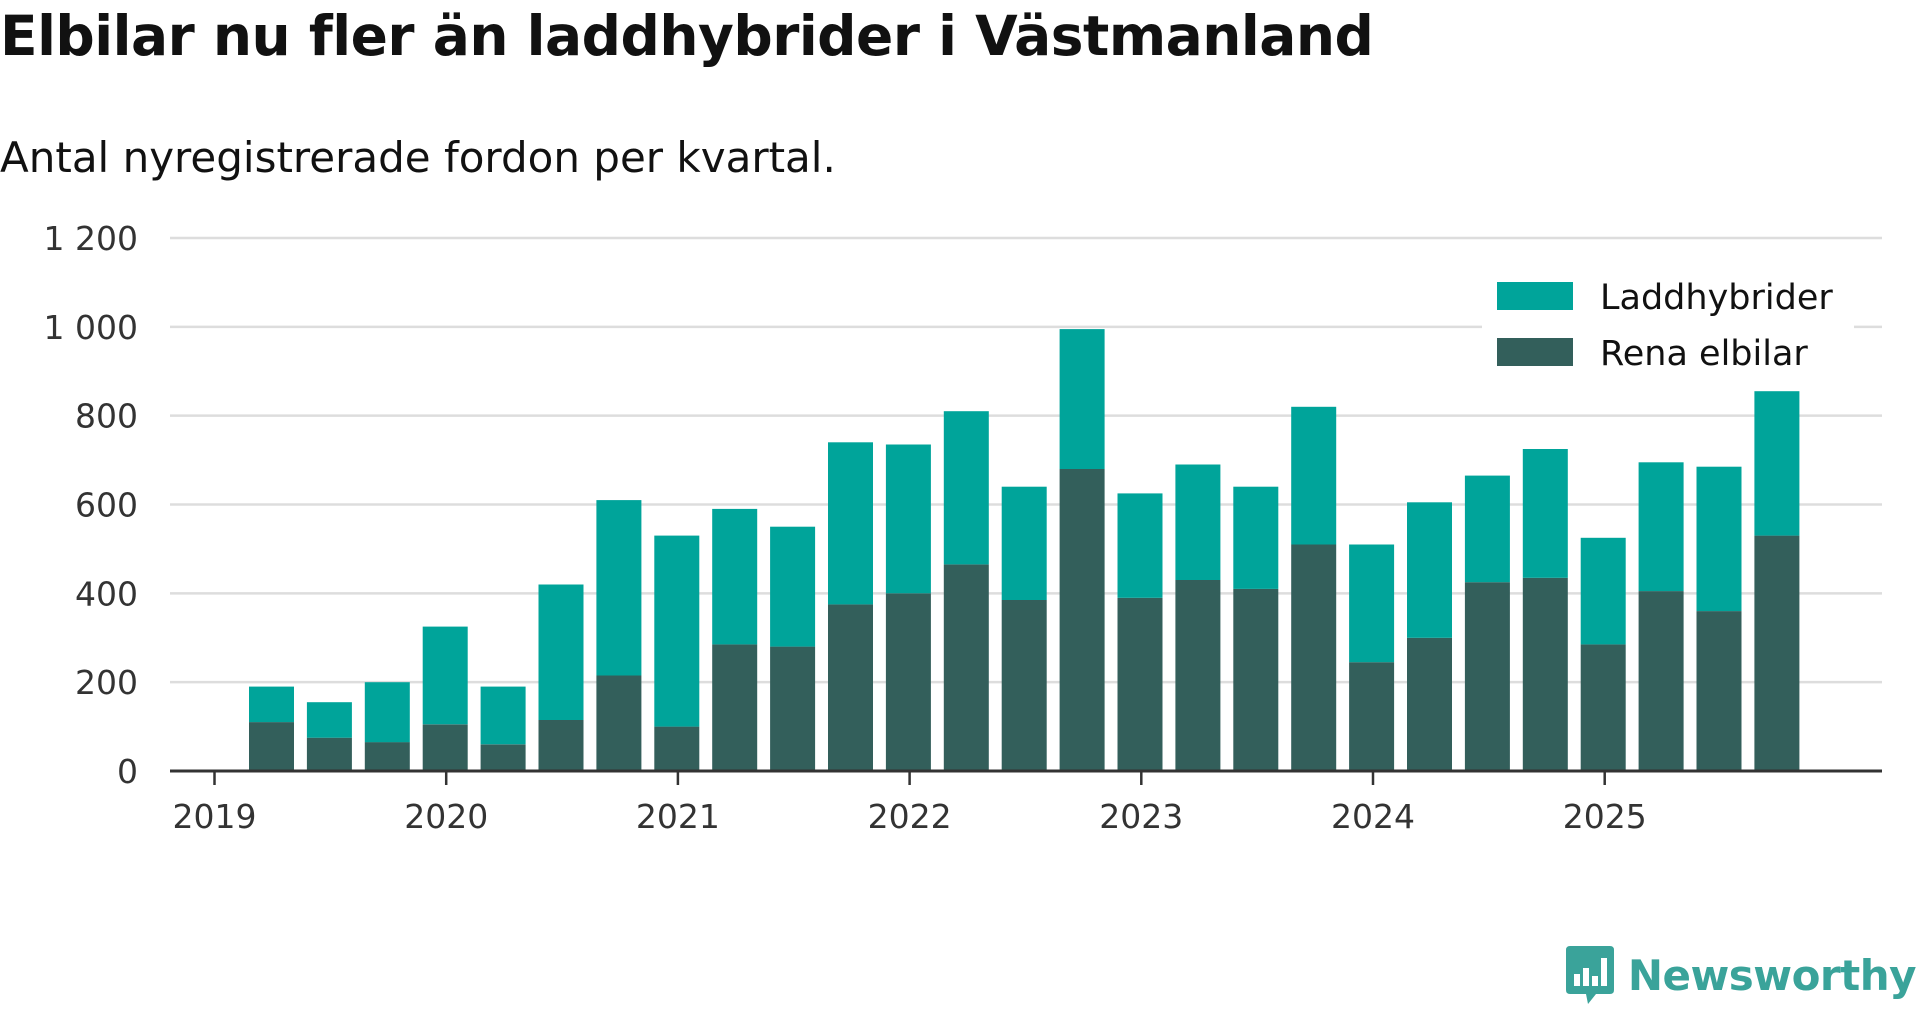 The image size is (1920, 1010). What do you see at coordinates (1704, 354) in the screenshot?
I see `legend-label: Rena elbilar` at bounding box center [1704, 354].